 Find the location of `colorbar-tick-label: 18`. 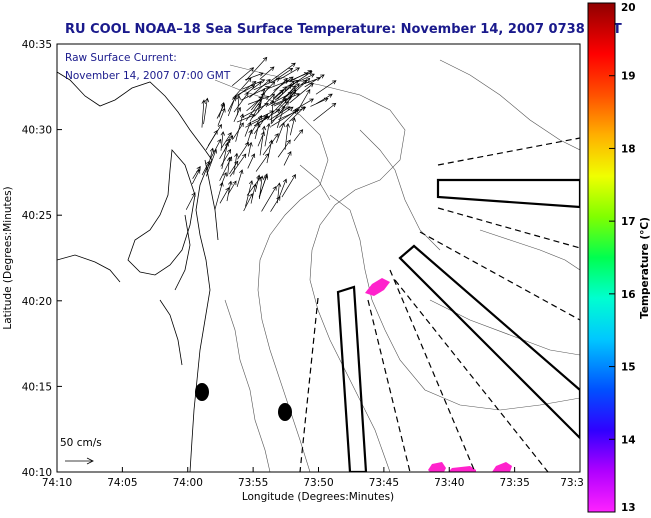

colorbar-tick-label: 18 is located at coordinates (628, 149).